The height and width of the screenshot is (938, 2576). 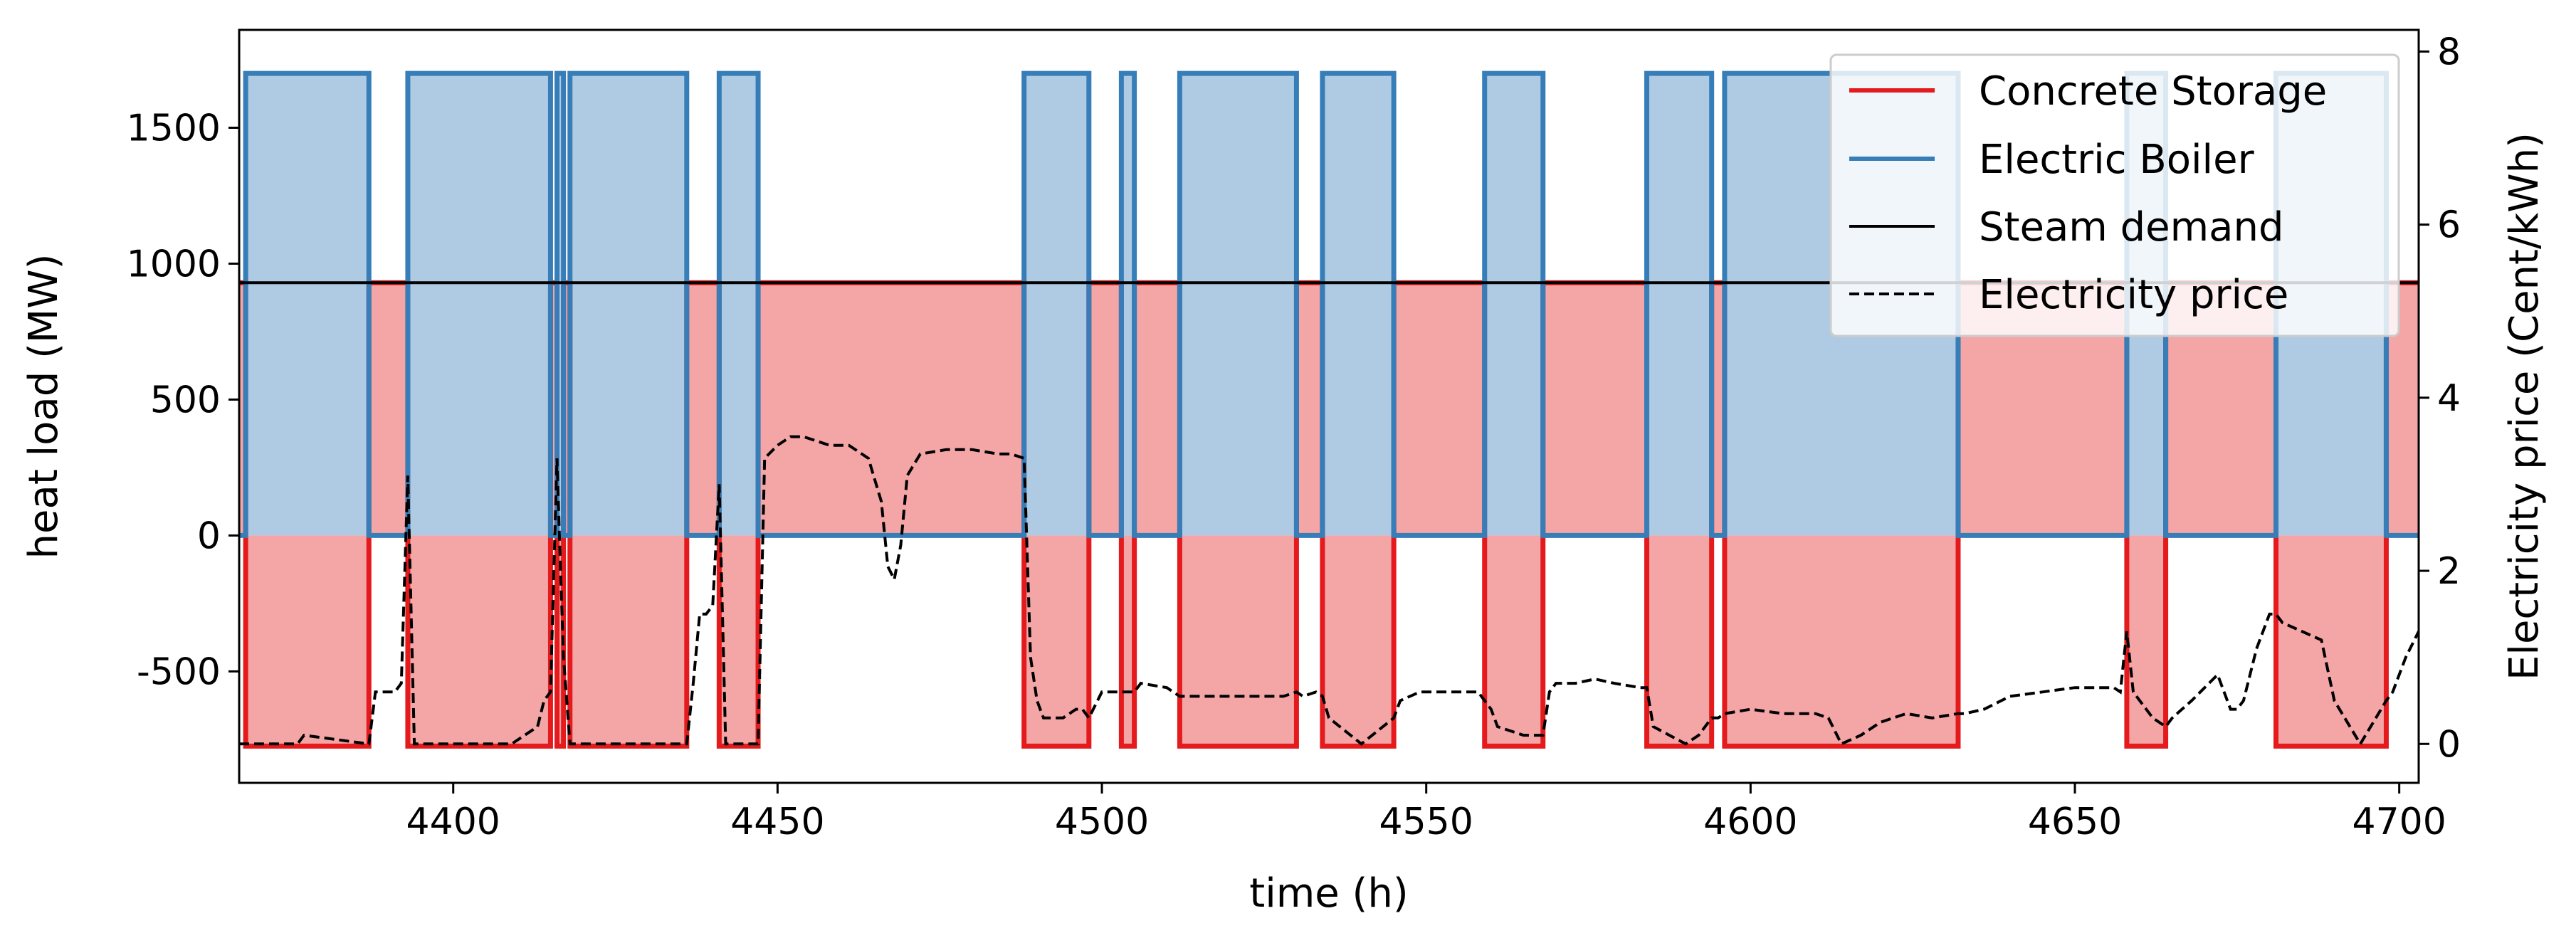 I want to click on y2-axis-label: Electricity price (Cent/kWh), so click(x=2524, y=406).